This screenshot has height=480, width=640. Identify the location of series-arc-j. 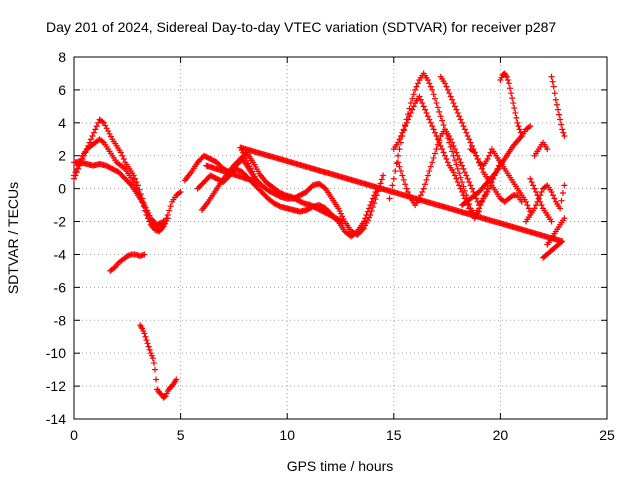
(436, 157).